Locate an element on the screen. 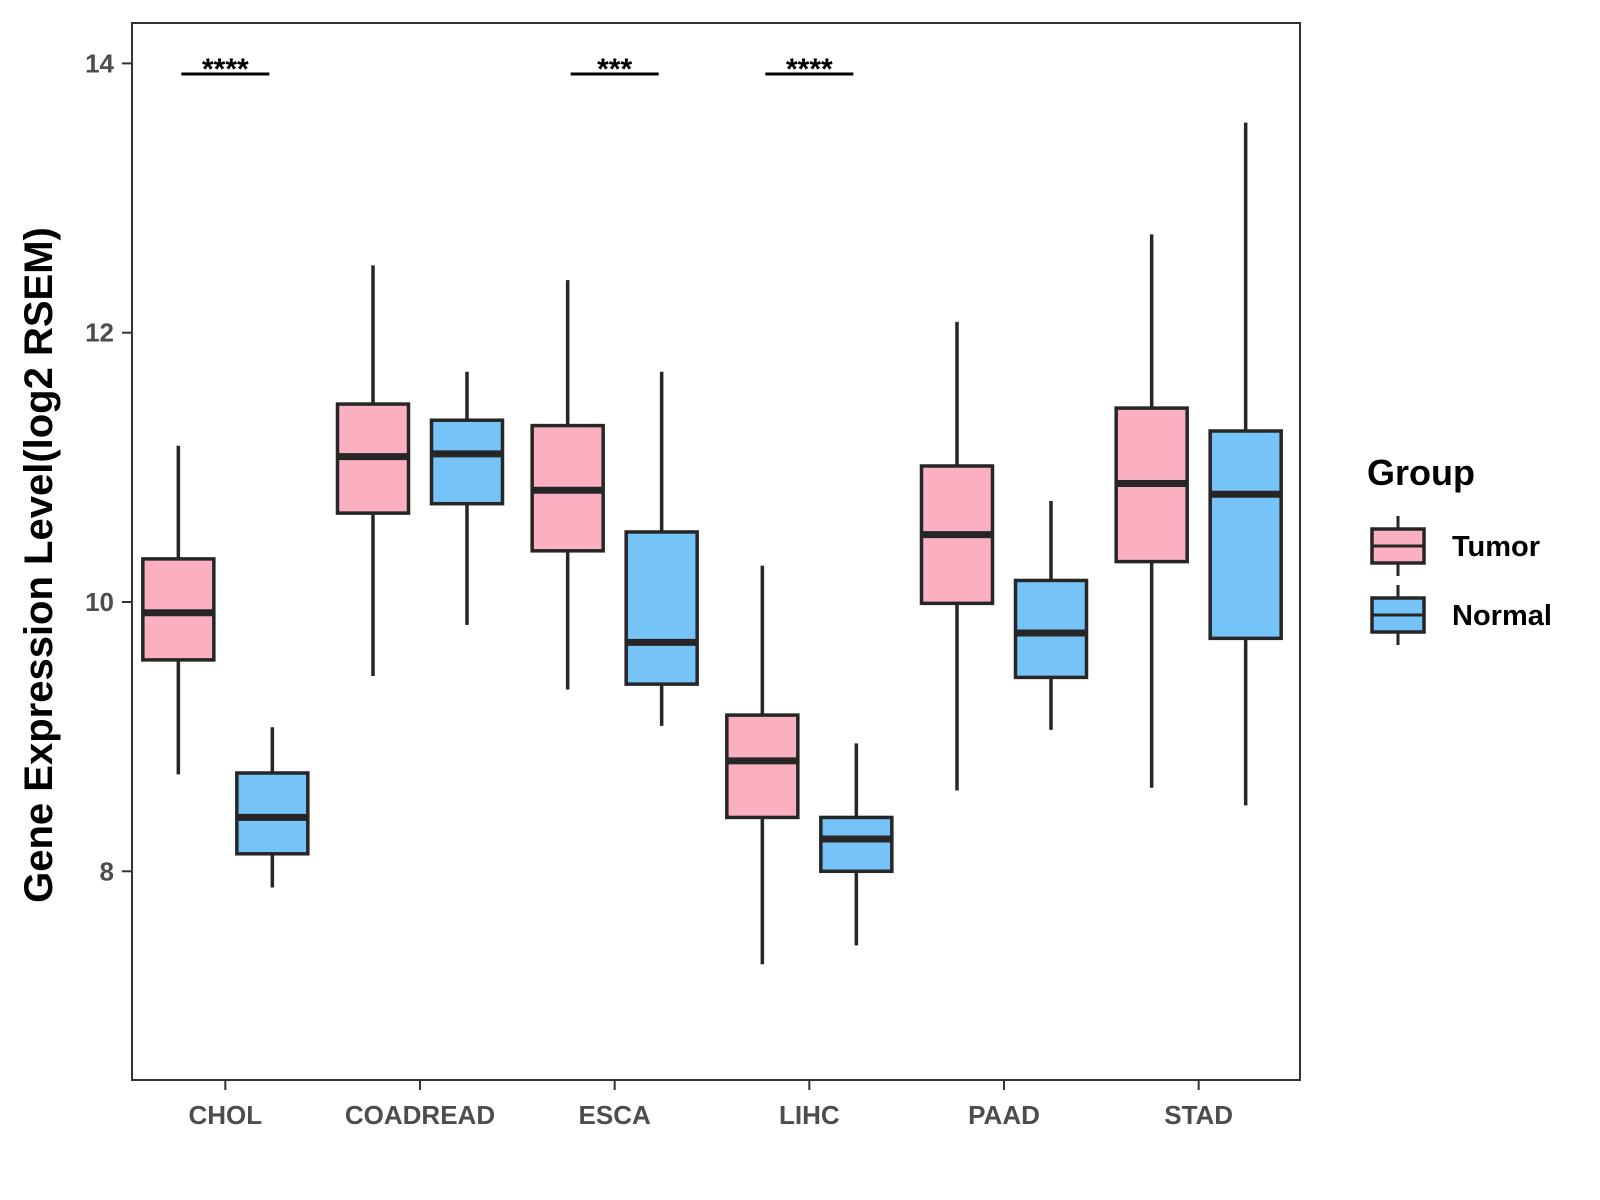 The image size is (1600, 1200). box-esca-normal is located at coordinates (661, 548).